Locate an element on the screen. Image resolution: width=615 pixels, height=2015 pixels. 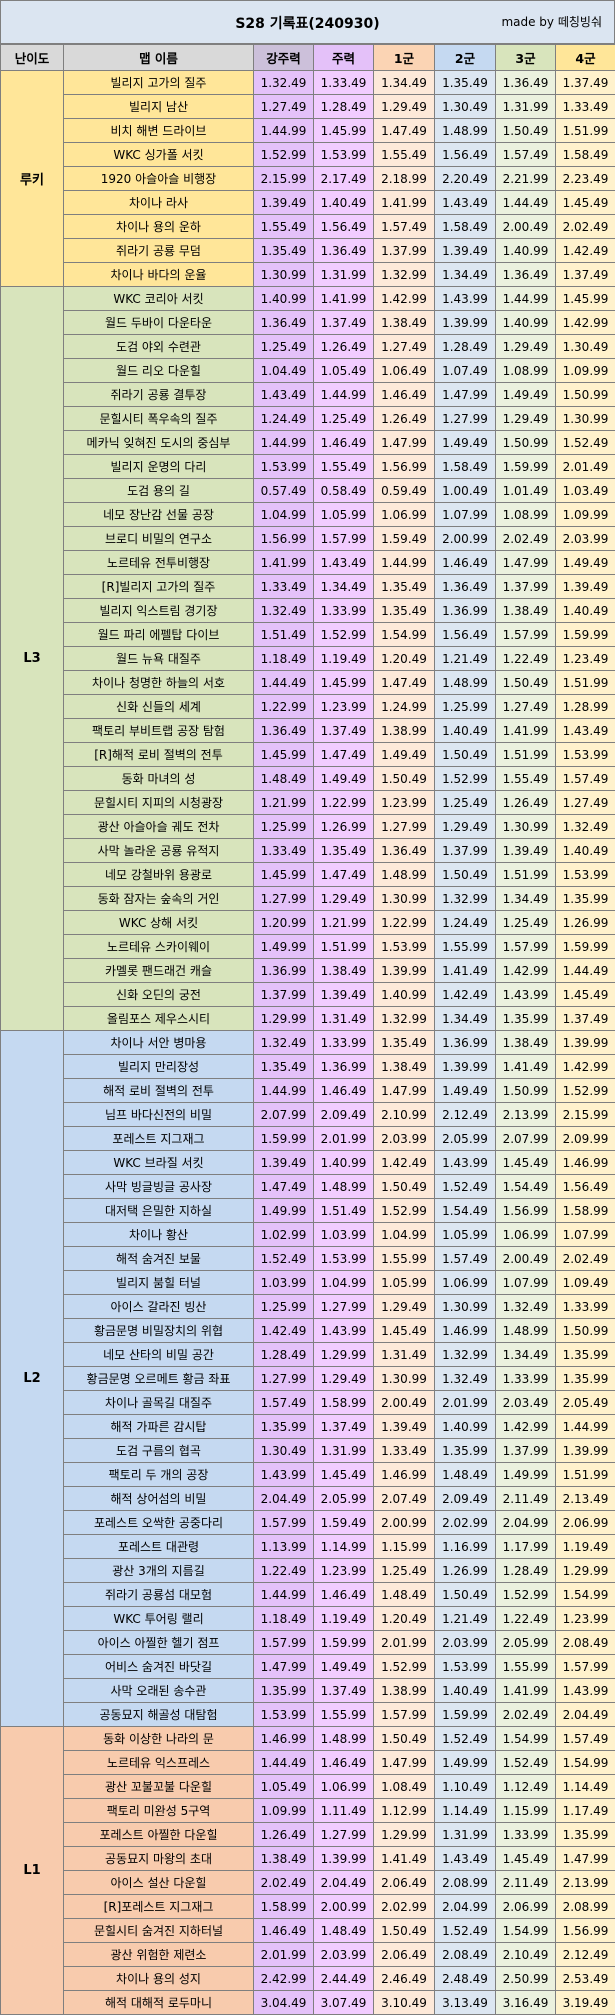
time-cell-tier-1: 1.59.49 is located at coordinates (404, 539).